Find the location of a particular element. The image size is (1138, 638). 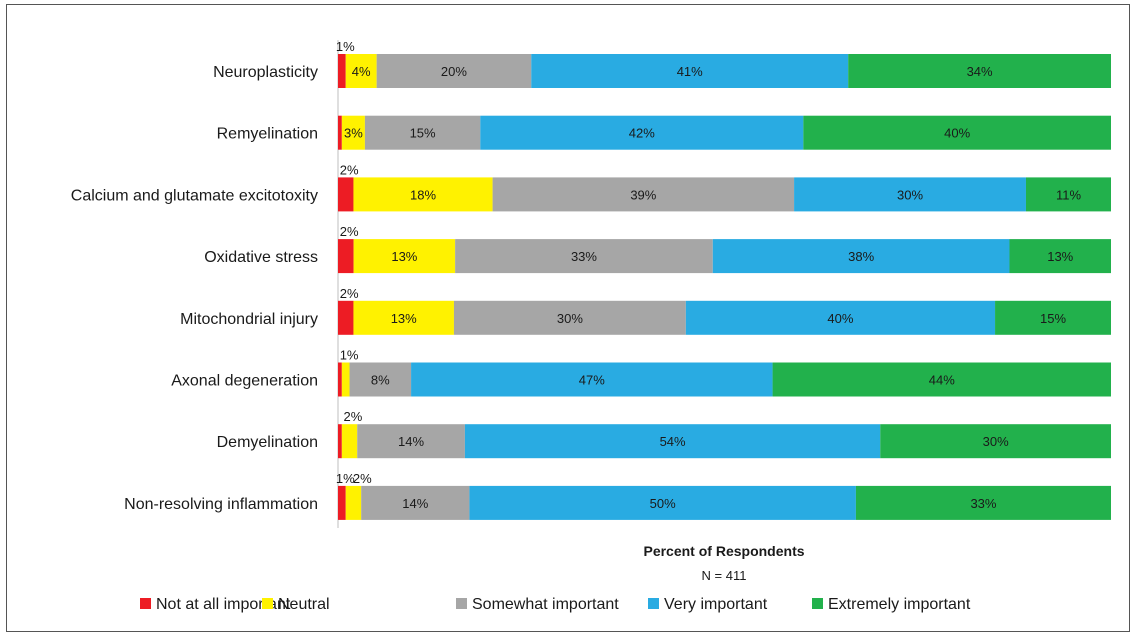

data-label: 44% is located at coordinates (942, 380).